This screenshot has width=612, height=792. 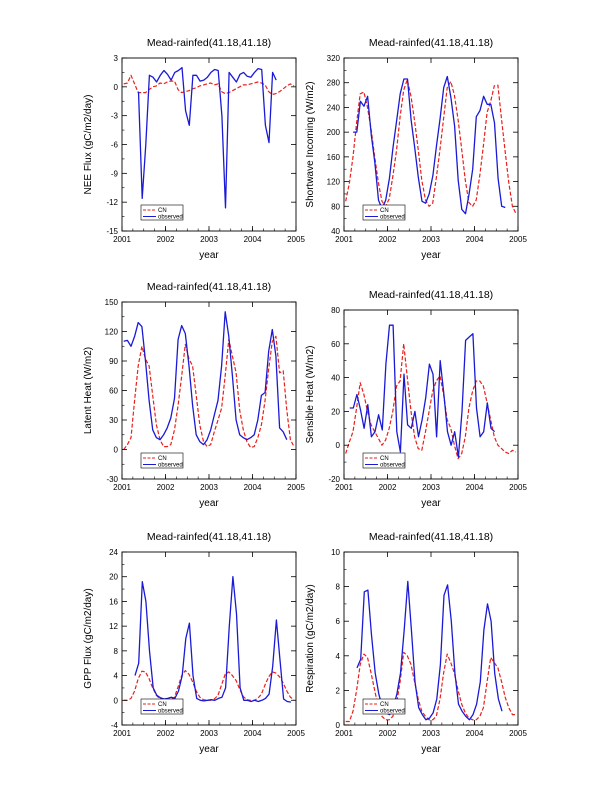 I want to click on y-tick-label: 8, so click(x=338, y=587).